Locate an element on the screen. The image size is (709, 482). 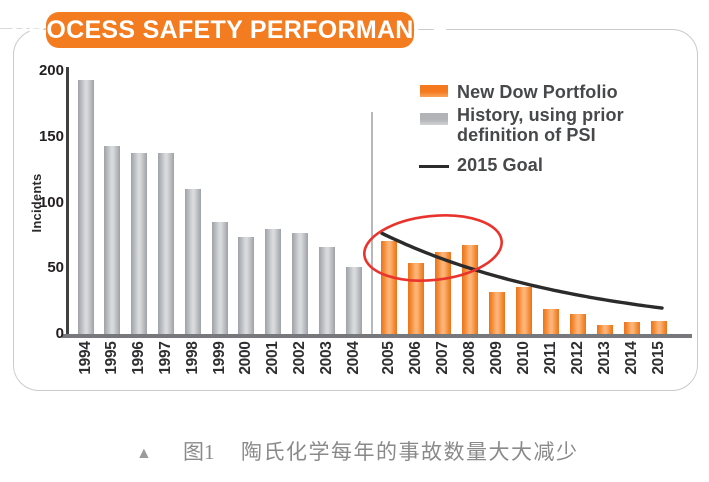
y-tick-50: 50 is located at coordinates (55, 268).